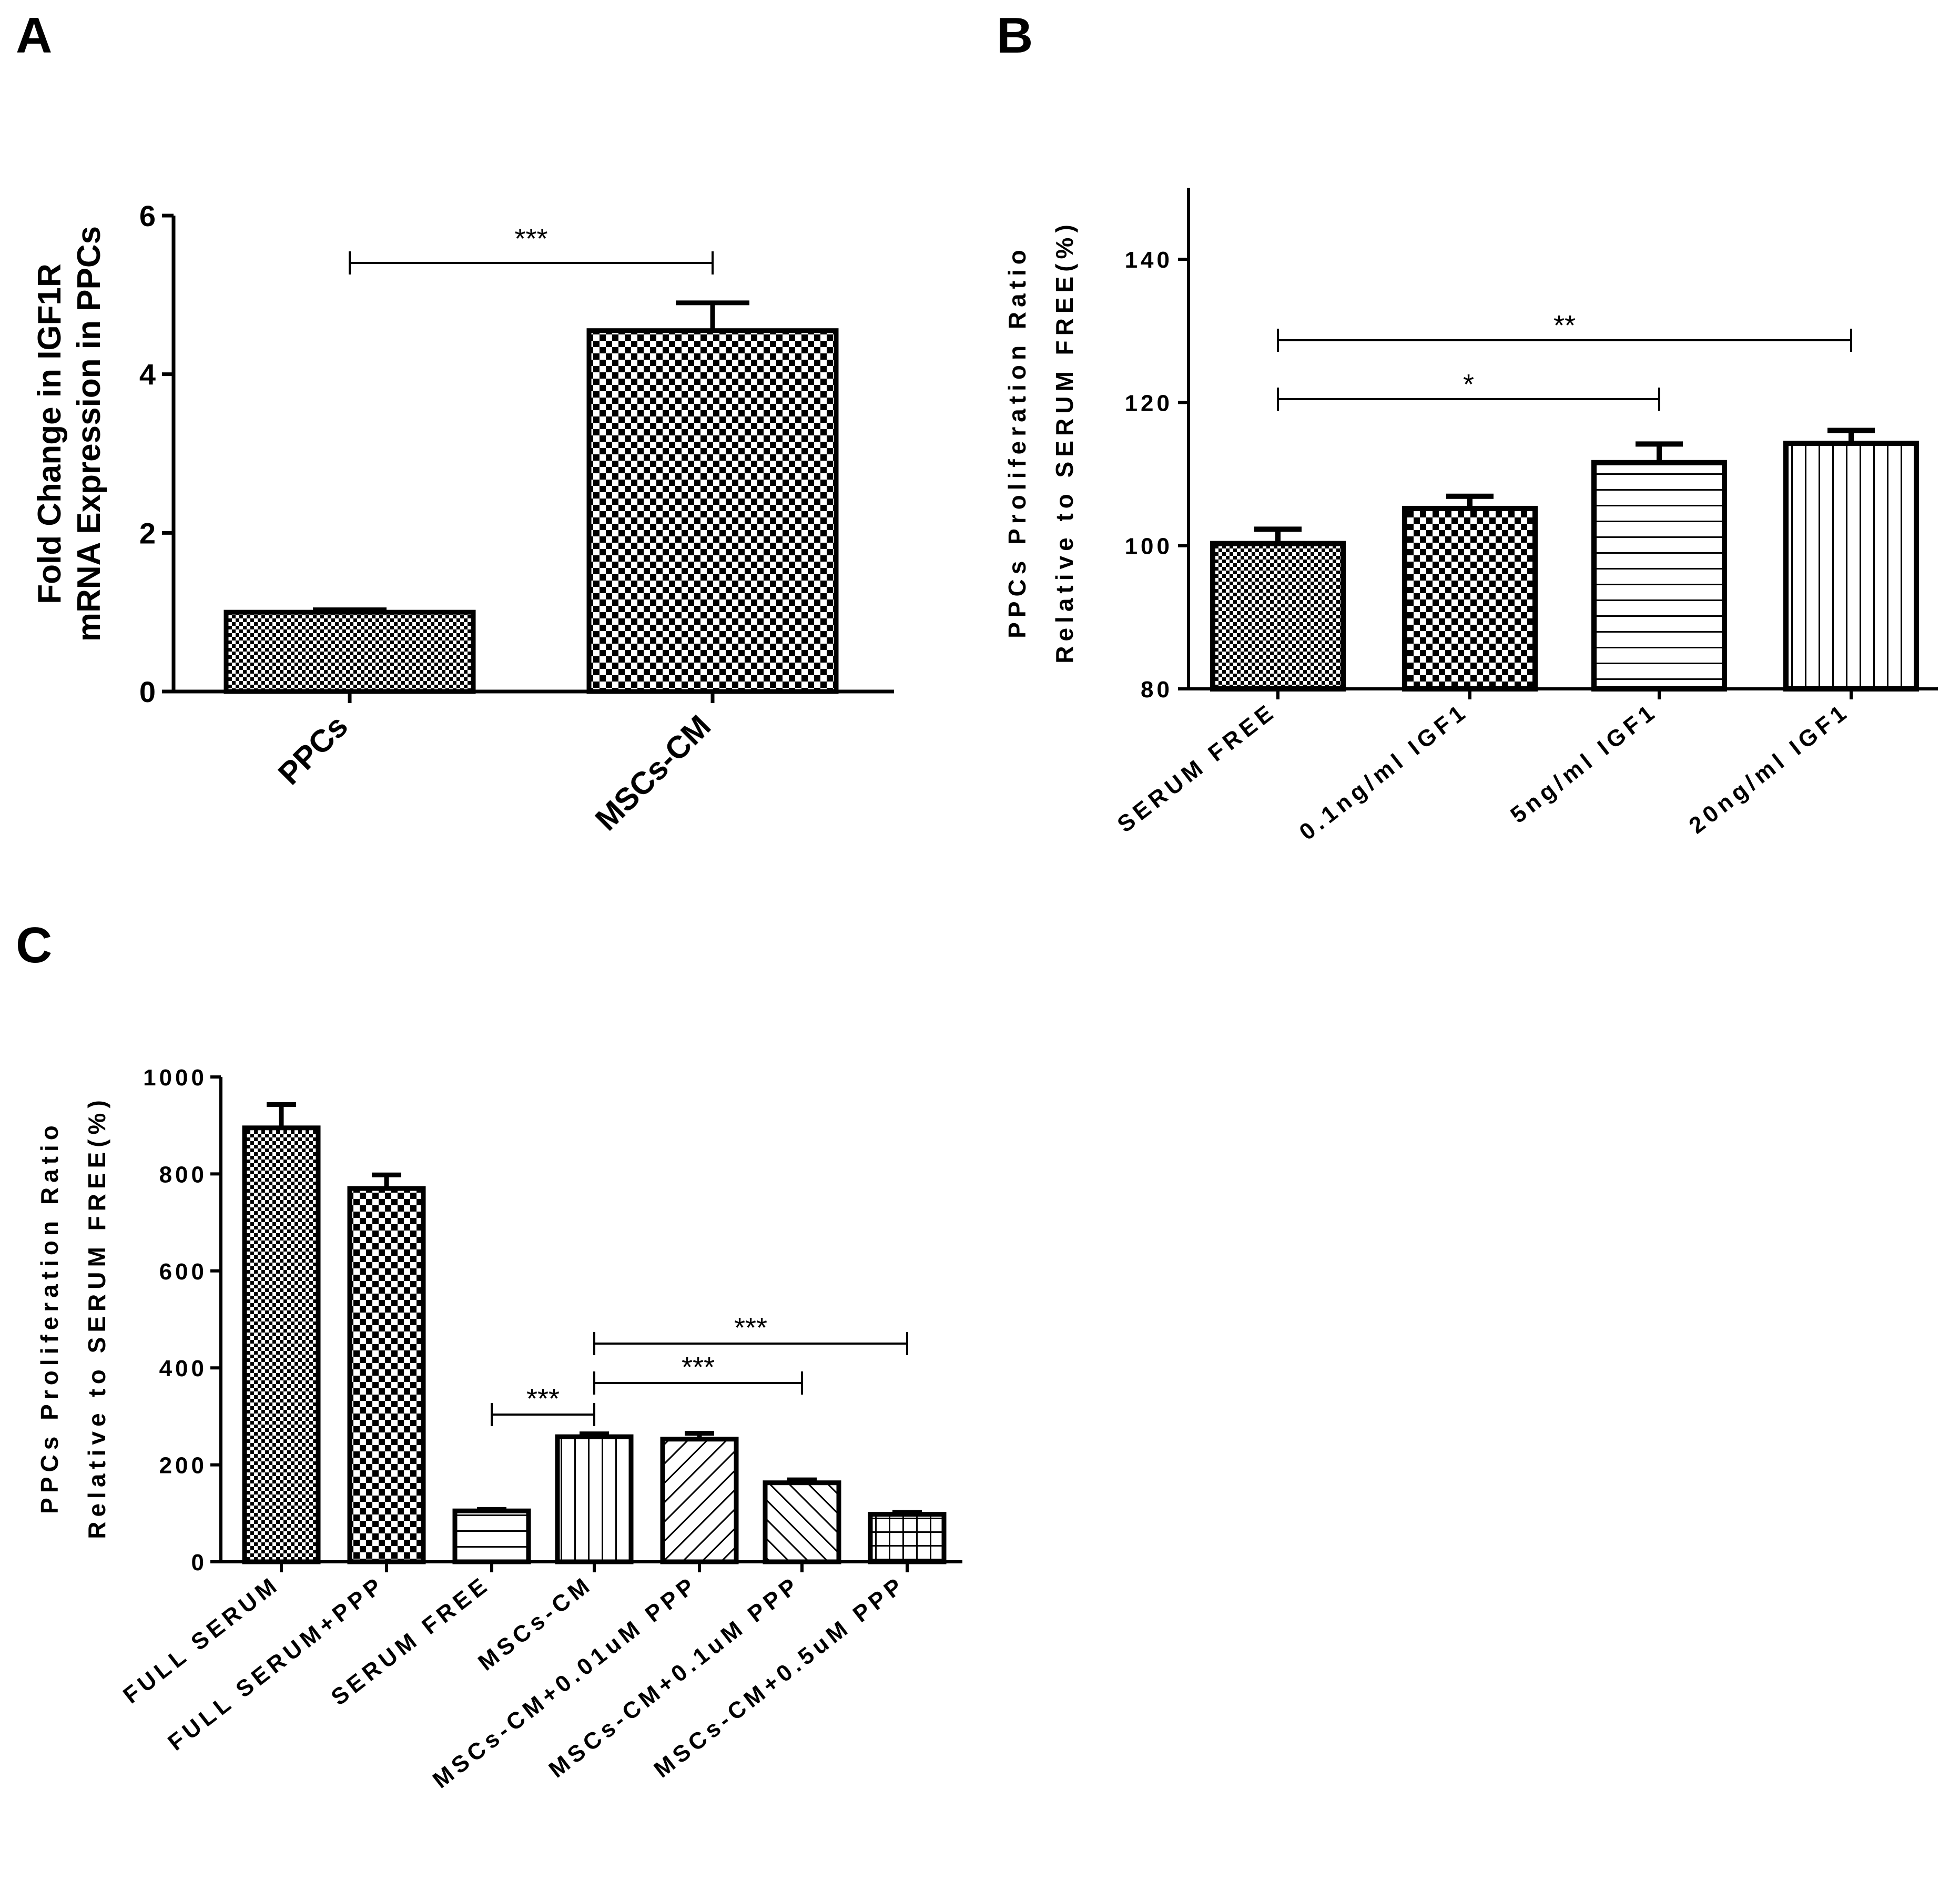 The height and width of the screenshot is (1891, 1960). I want to click on category-label: 0.1ng/ml IGF1, so click(1384, 771).